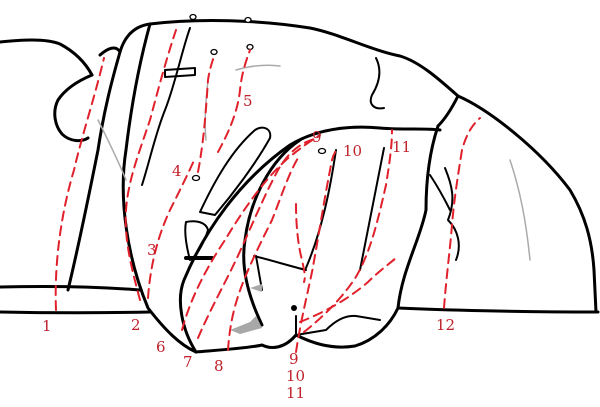 This screenshot has height=407, width=600. Describe the element at coordinates (46, 57) in the screenshot. I see `left-boulder-outline` at that location.